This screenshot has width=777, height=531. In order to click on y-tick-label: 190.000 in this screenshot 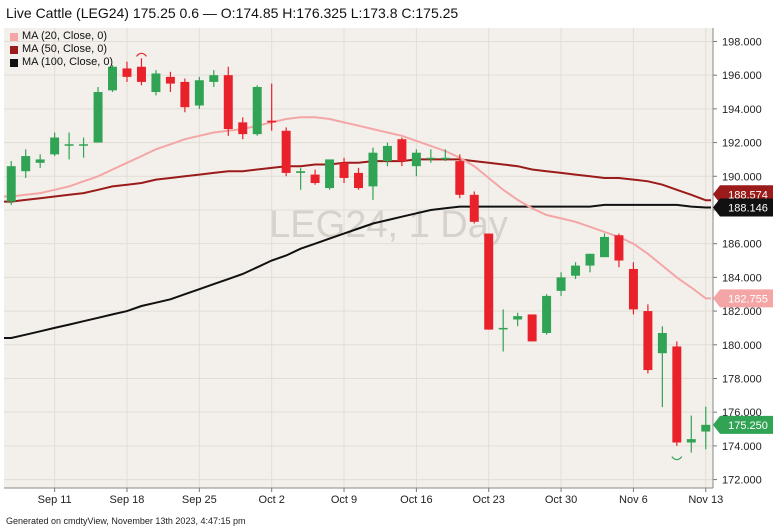, I will do `click(742, 177)`.